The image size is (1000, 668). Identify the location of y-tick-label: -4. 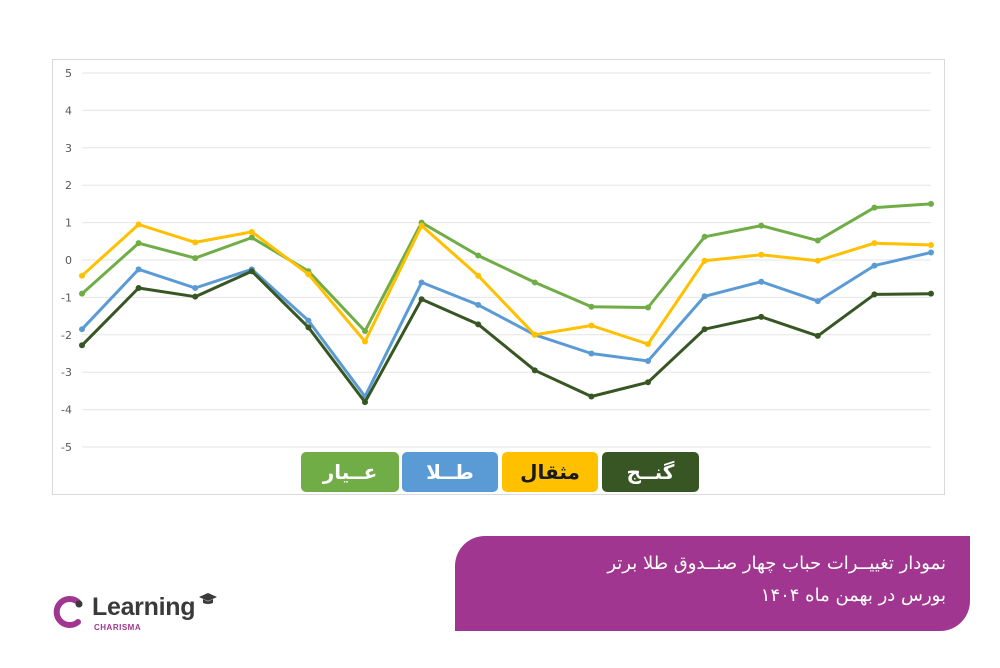
(66, 410).